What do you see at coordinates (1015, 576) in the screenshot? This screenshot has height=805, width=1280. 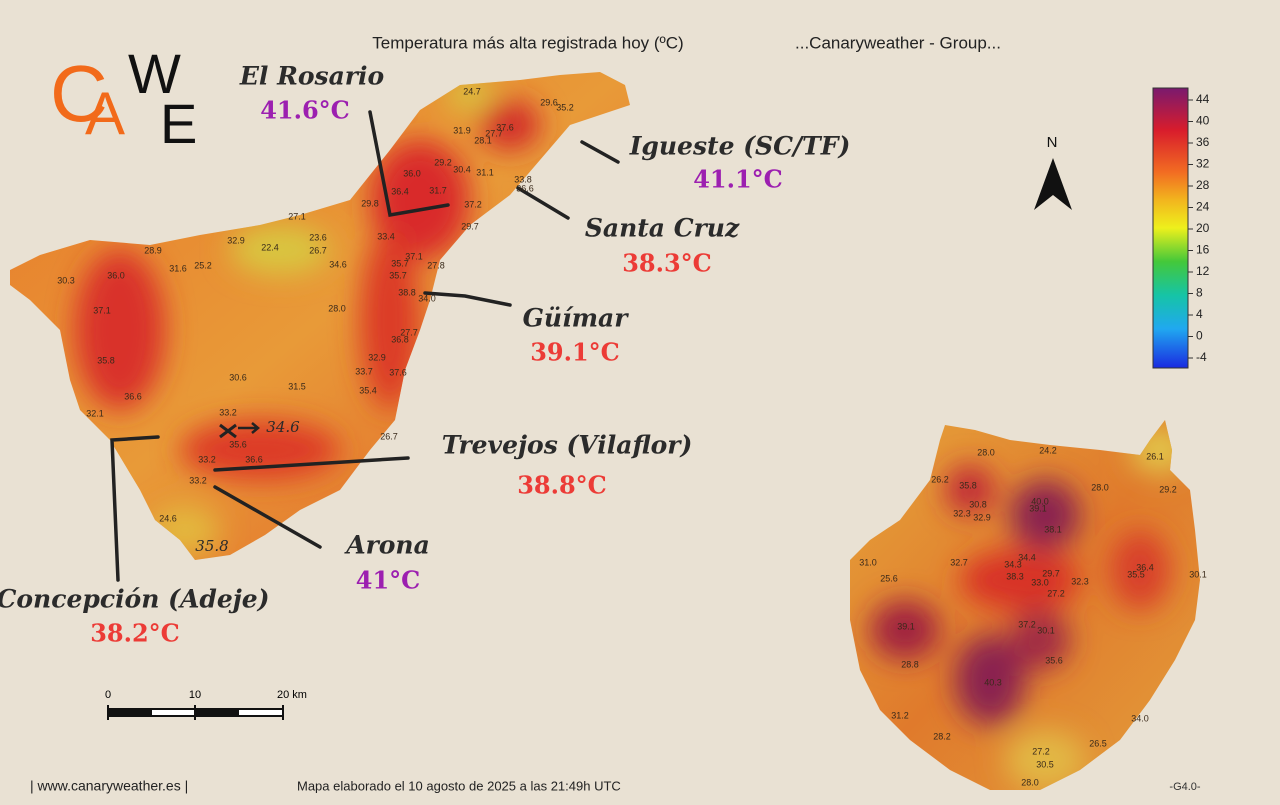 I see `reading: 38.3` at bounding box center [1015, 576].